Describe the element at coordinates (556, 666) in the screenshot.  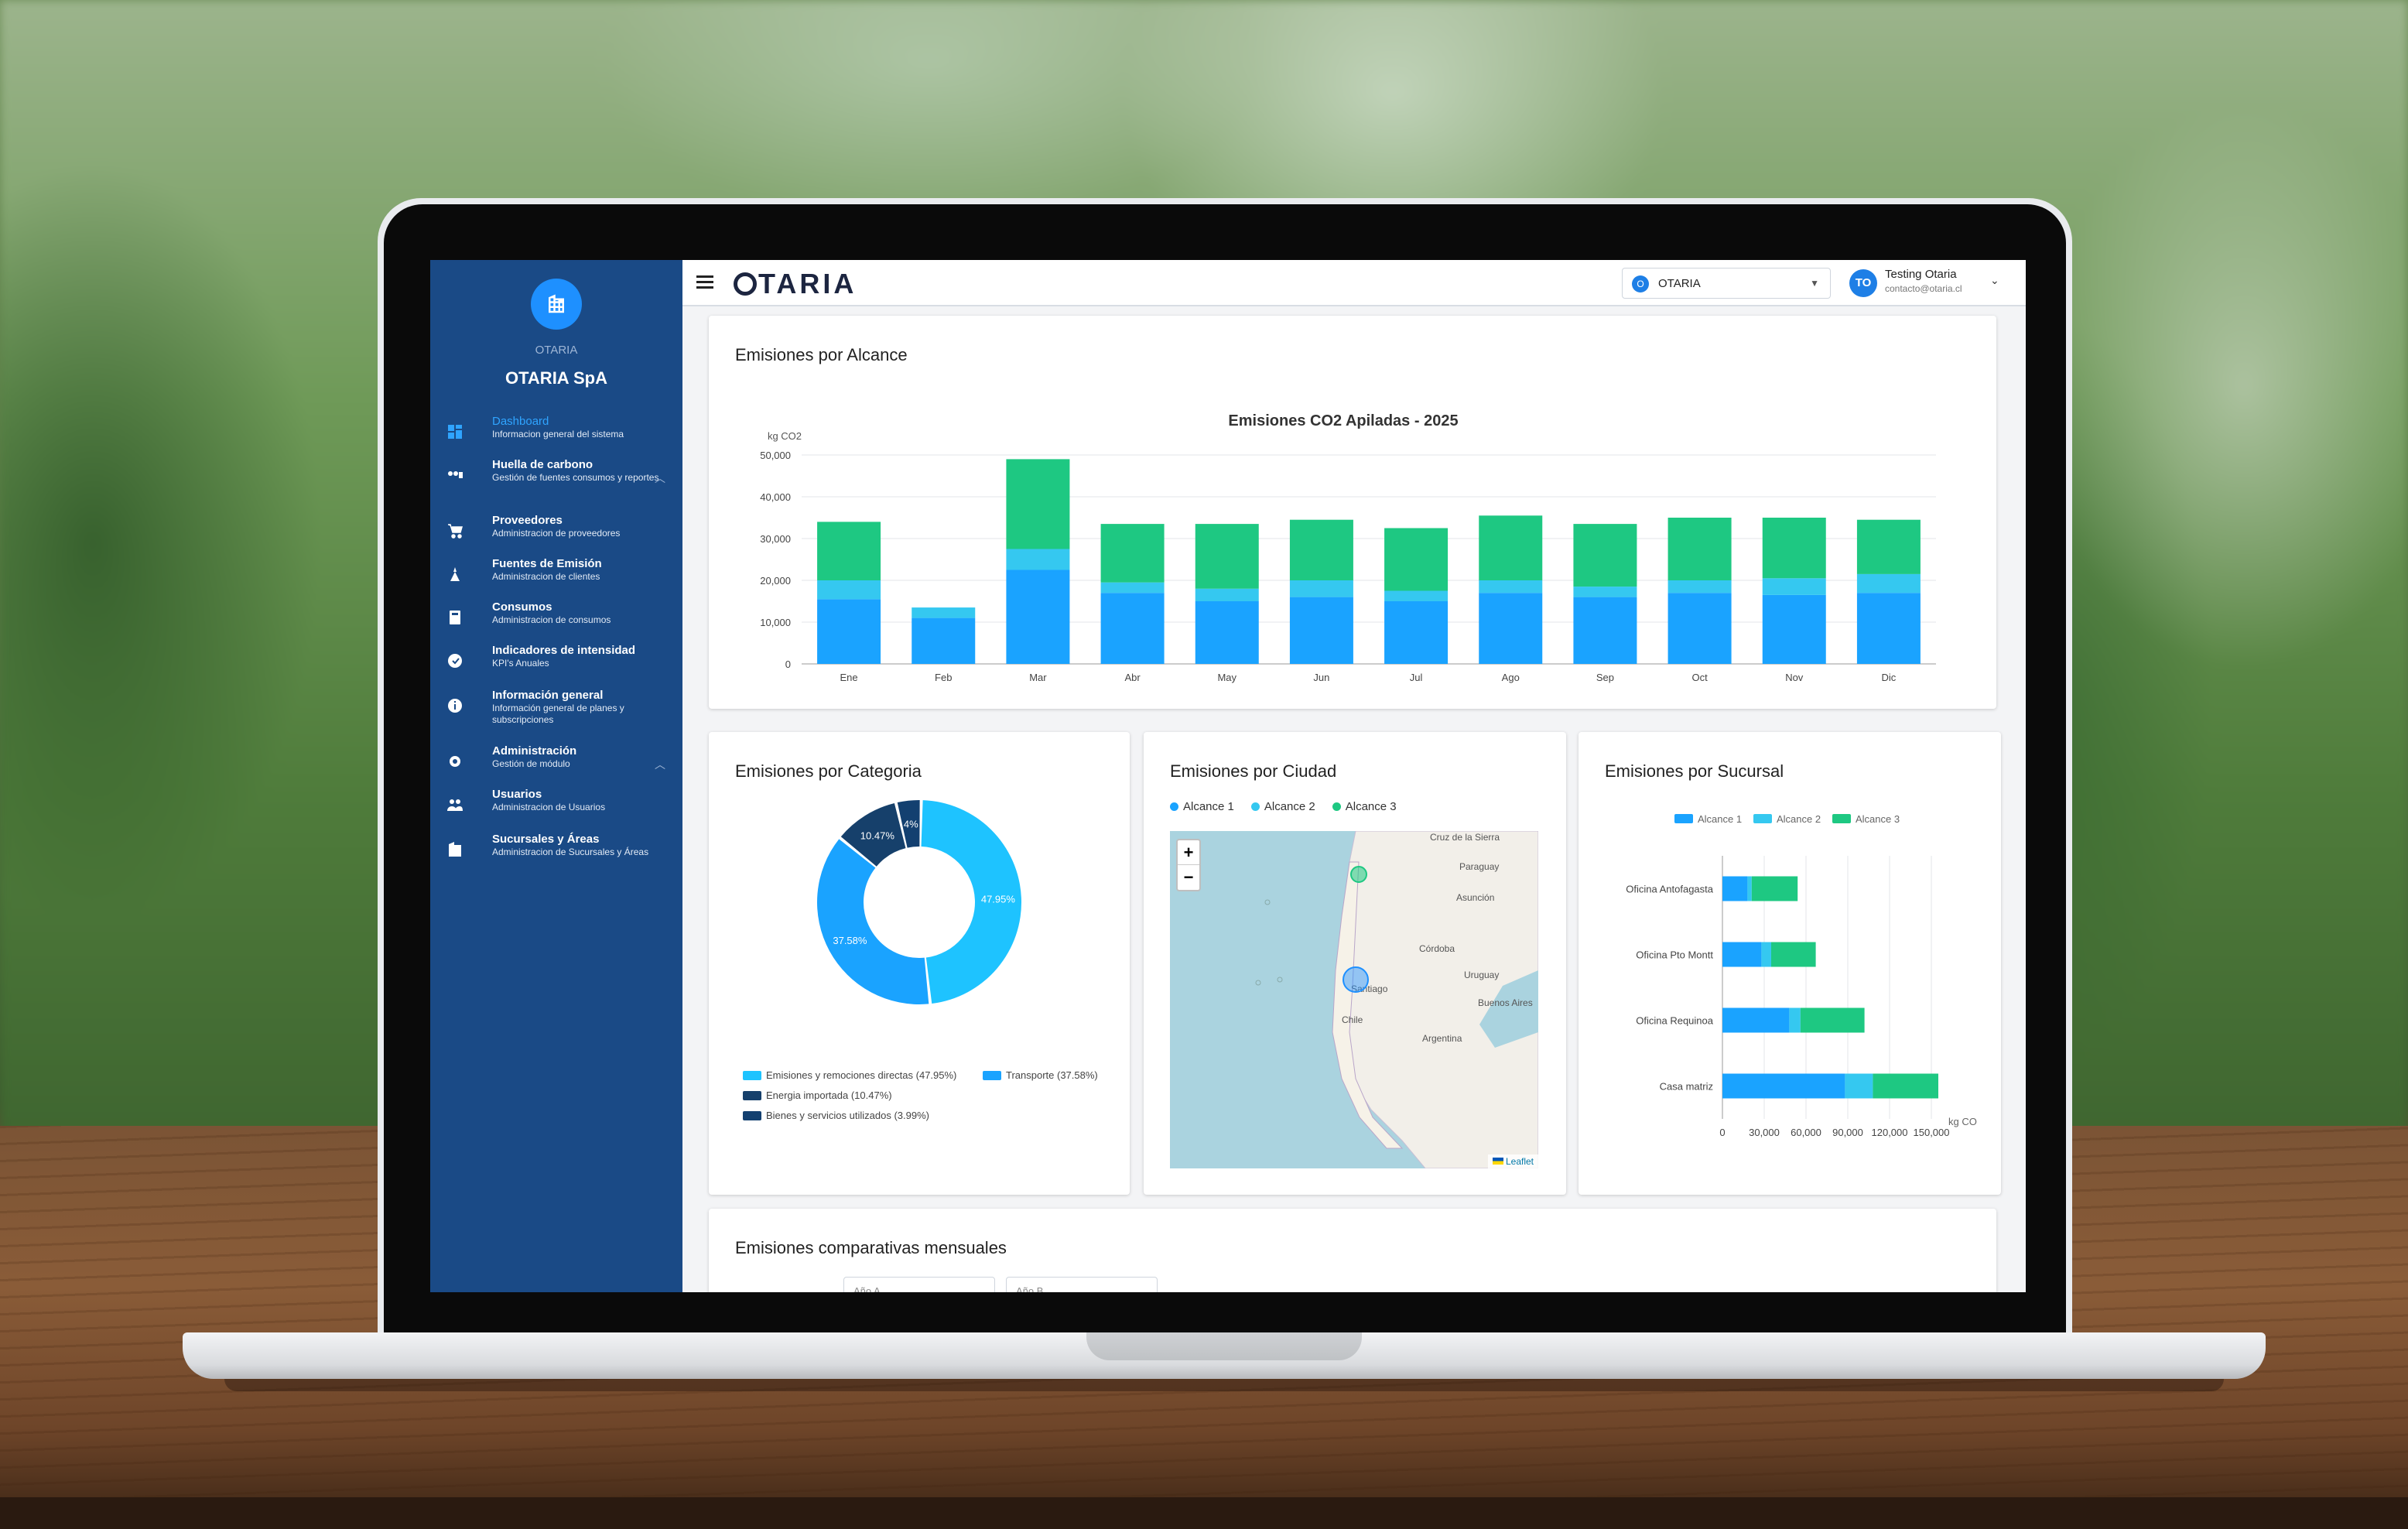
I see `sidebar-item-indicadores-de-intensidad: Indicadores de intensidad KPI's Anuales` at that location.